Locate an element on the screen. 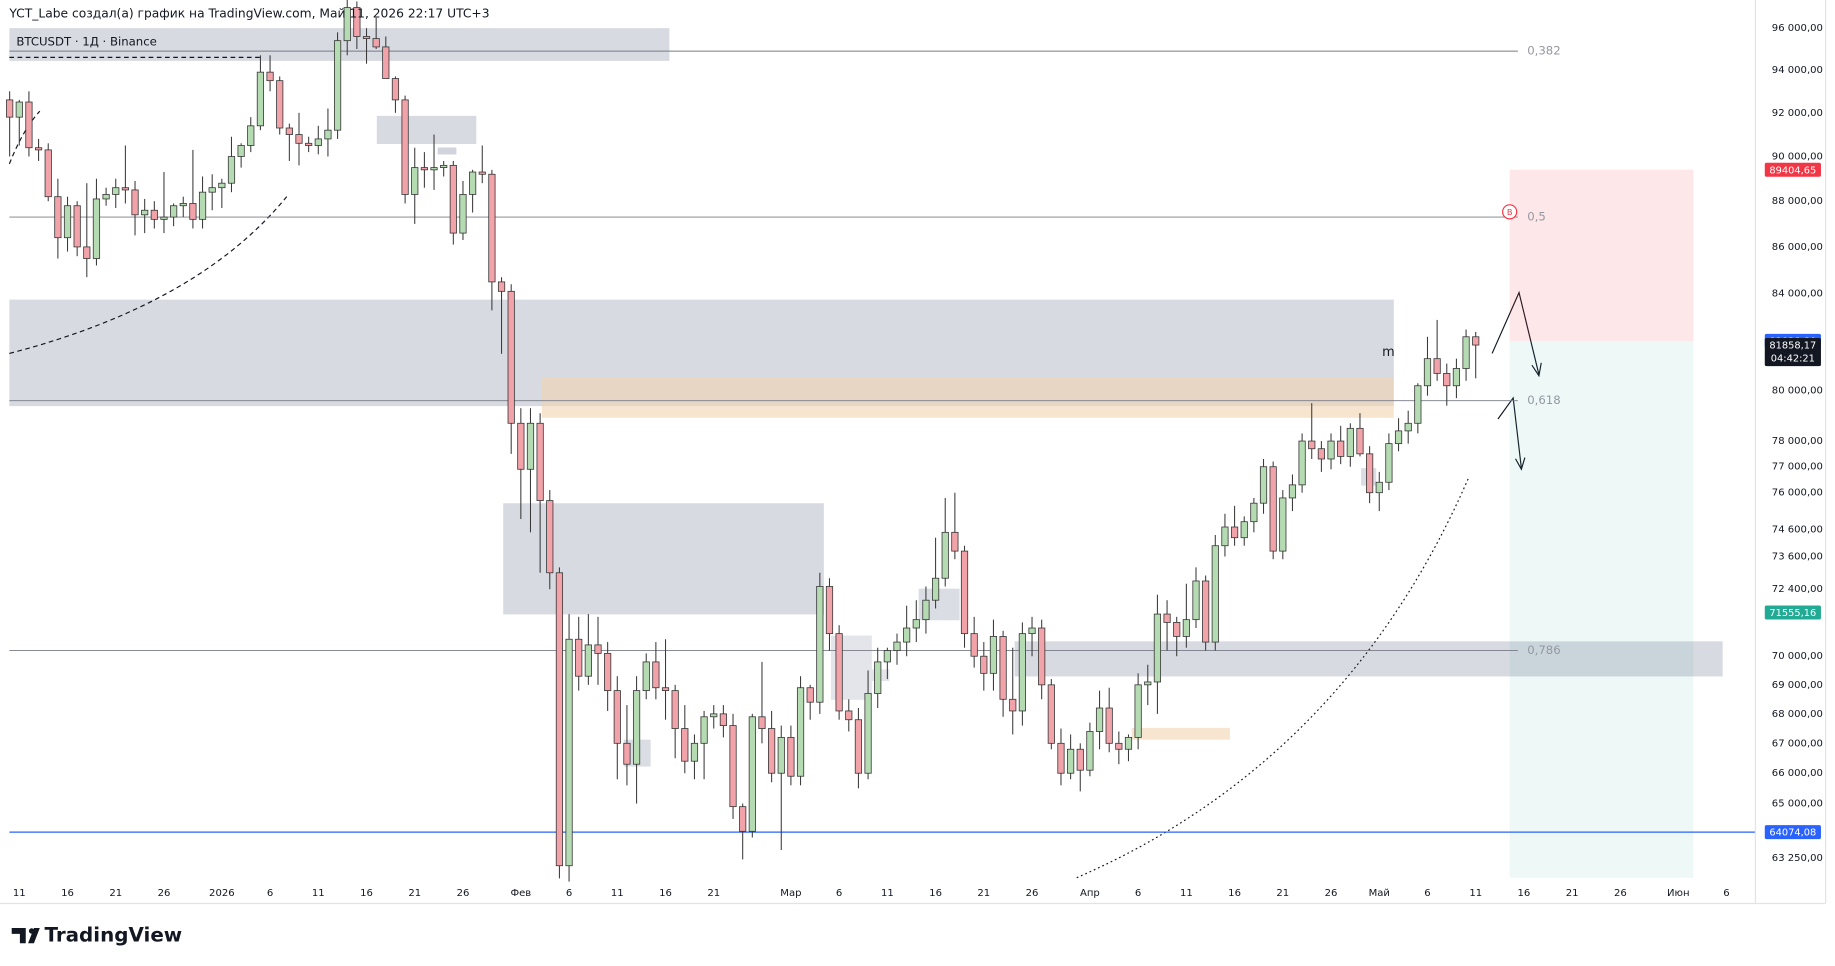 The width and height of the screenshot is (1835, 966). y-tick-label: 67 000,00 is located at coordinates (1797, 743).